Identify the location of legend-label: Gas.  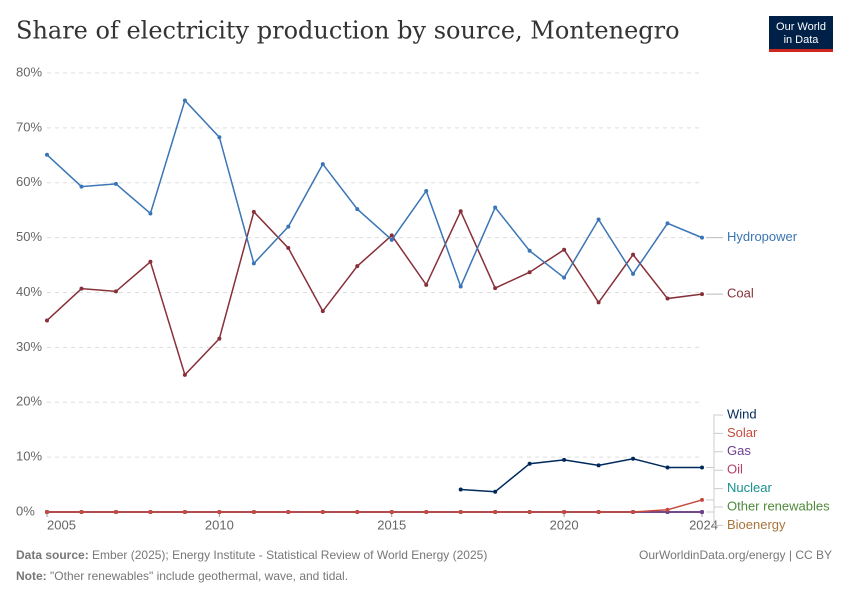
(739, 450).